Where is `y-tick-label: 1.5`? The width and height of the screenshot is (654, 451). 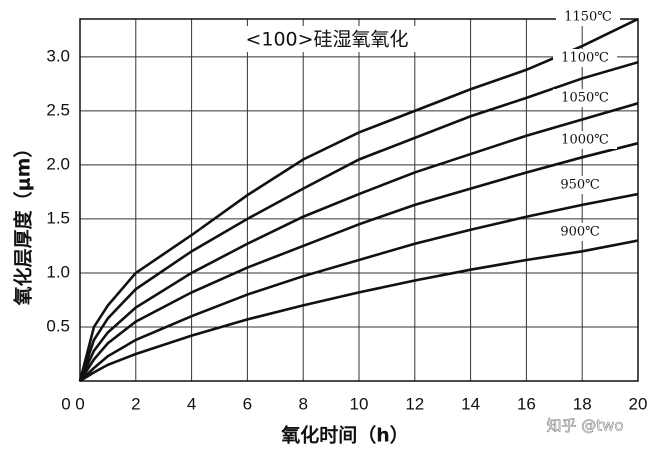 y-tick-label: 1.5 is located at coordinates (58, 217).